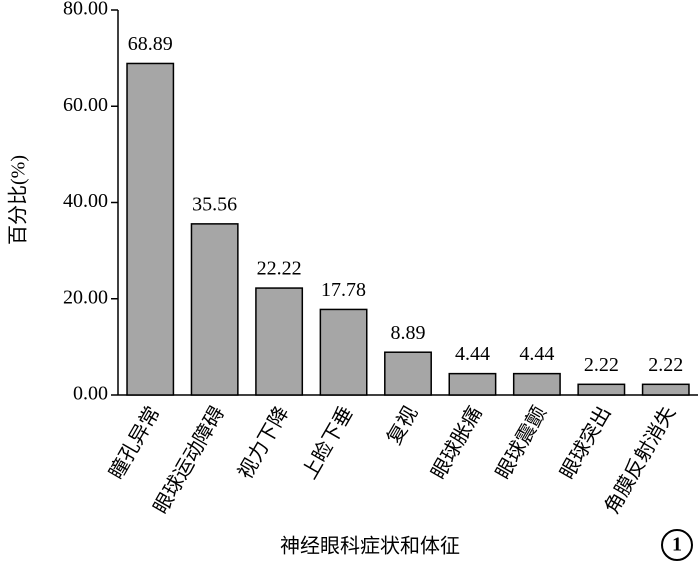  Describe the element at coordinates (150, 44) in the screenshot. I see `value-label: 68.89` at that location.